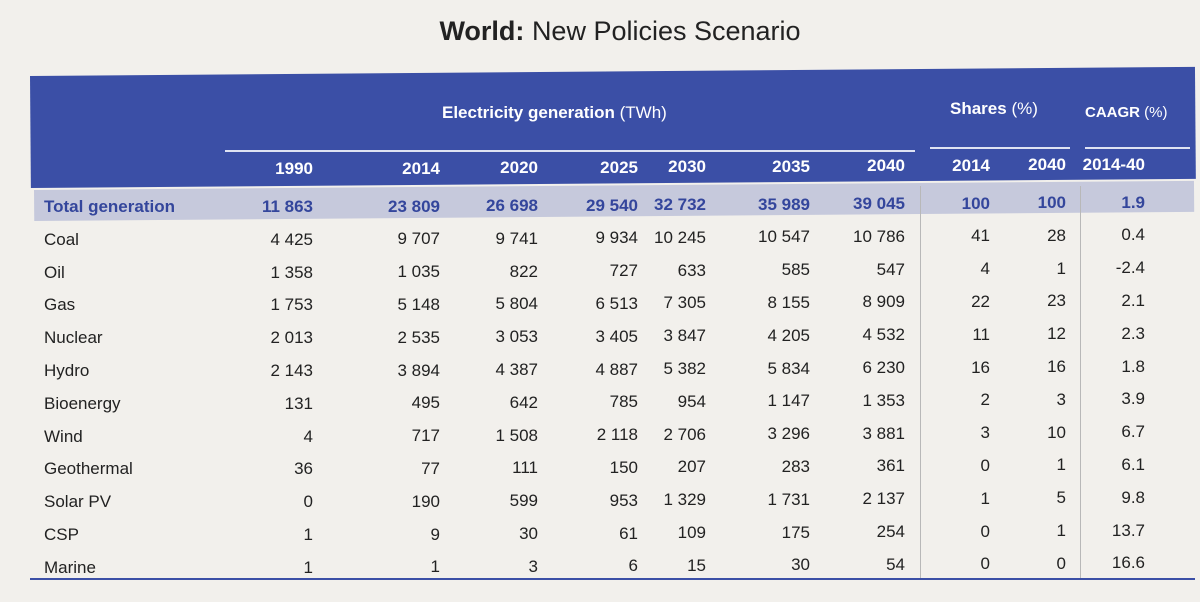  Describe the element at coordinates (291, 272) in the screenshot. I see `table-cell: 1 358` at that location.